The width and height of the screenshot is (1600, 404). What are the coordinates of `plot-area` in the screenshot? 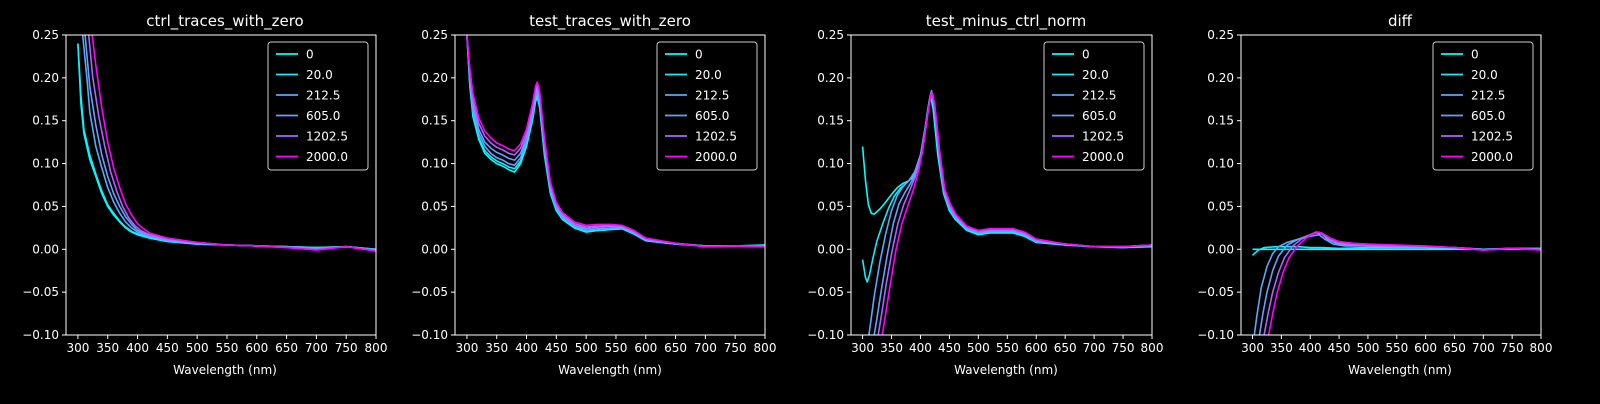 It's located at (1396, 283).